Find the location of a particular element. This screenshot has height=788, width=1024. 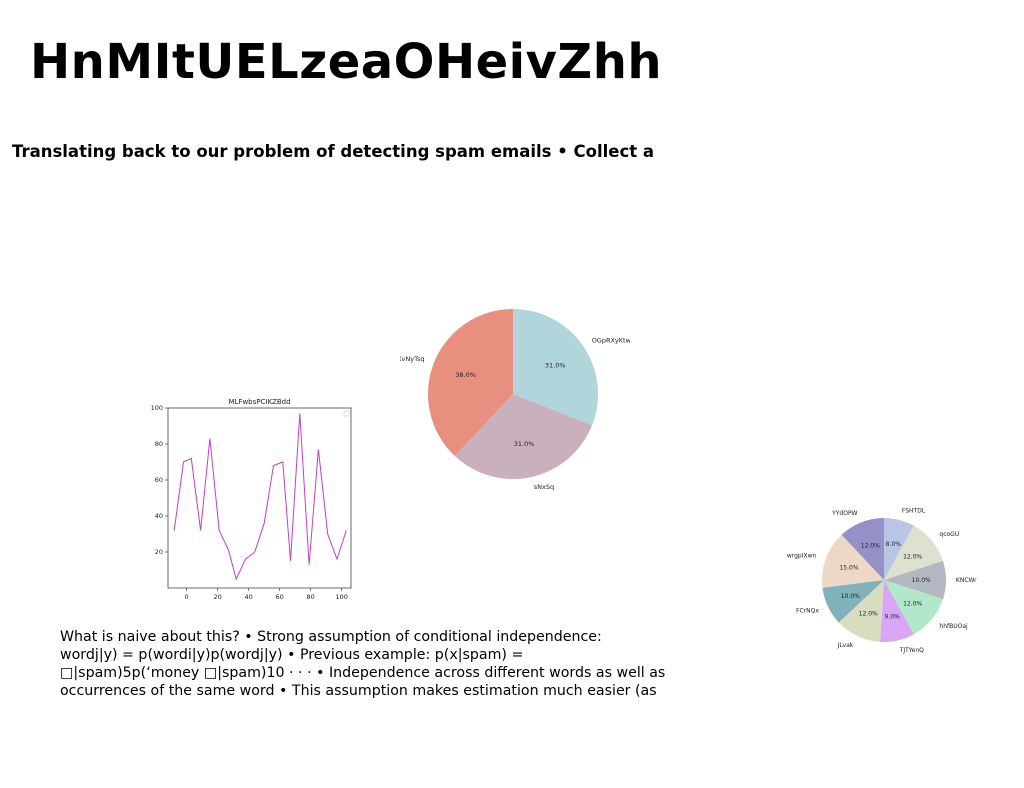

slice-category-label: KNCWr is located at coordinates (966, 580).